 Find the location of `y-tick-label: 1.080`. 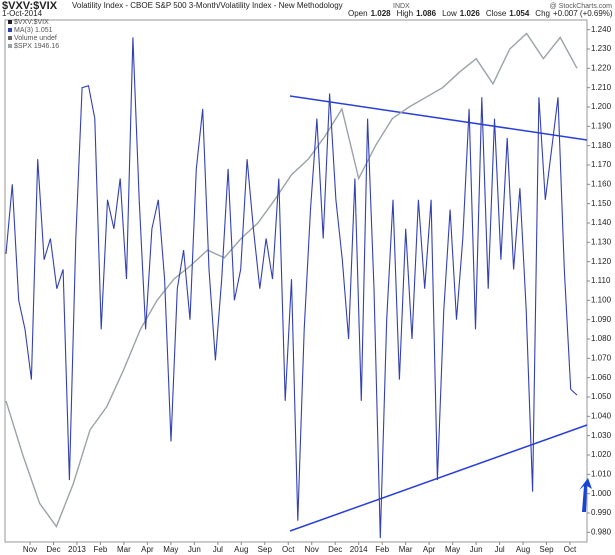

y-tick-label: 1.080 is located at coordinates (601, 338).